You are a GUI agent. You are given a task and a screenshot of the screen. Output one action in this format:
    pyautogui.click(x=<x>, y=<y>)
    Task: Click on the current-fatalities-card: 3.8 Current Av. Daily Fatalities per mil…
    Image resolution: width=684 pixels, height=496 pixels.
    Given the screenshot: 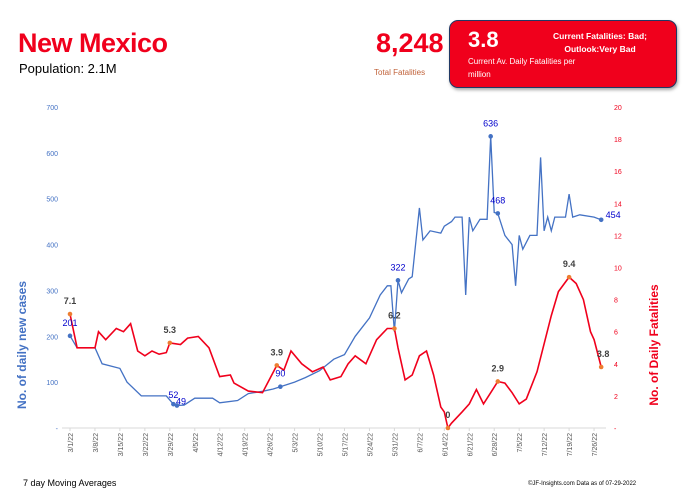 What is the action you would take?
    pyautogui.click(x=563, y=54)
    